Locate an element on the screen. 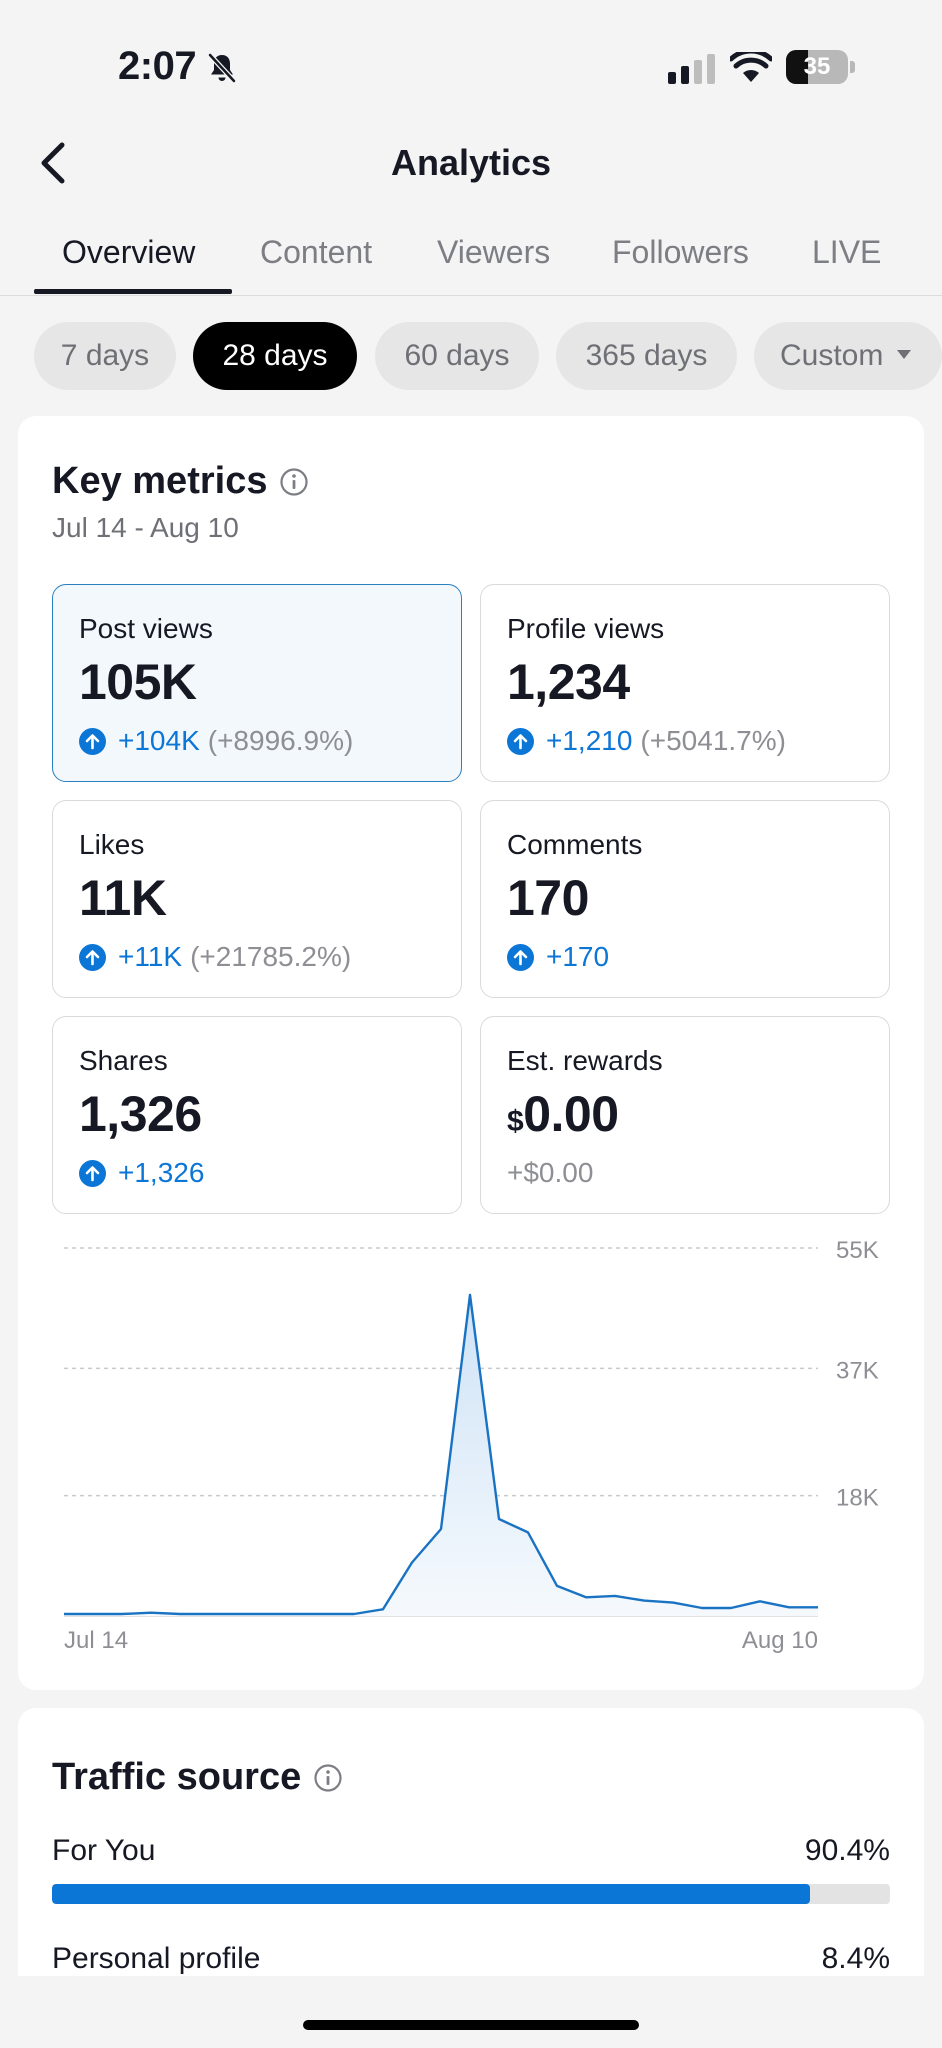 The width and height of the screenshot is (942, 2048). range-custom: Custom is located at coordinates (848, 356).